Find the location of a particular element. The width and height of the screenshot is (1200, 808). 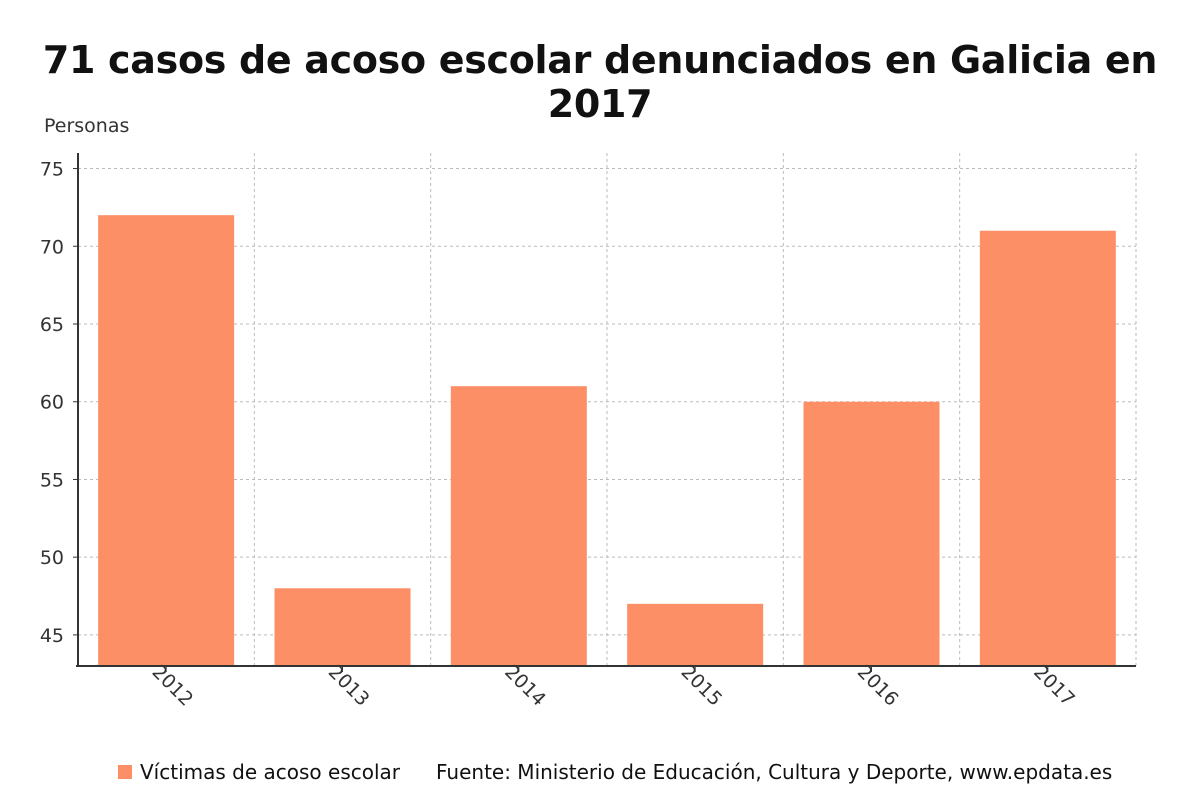

x-tick-label: 2013 is located at coordinates (349, 686).